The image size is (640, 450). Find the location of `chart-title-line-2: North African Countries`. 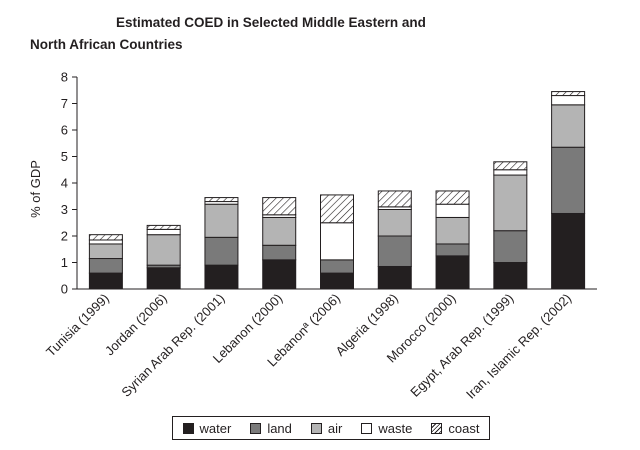

chart-title-line-2: North African Countries is located at coordinates (106, 44).